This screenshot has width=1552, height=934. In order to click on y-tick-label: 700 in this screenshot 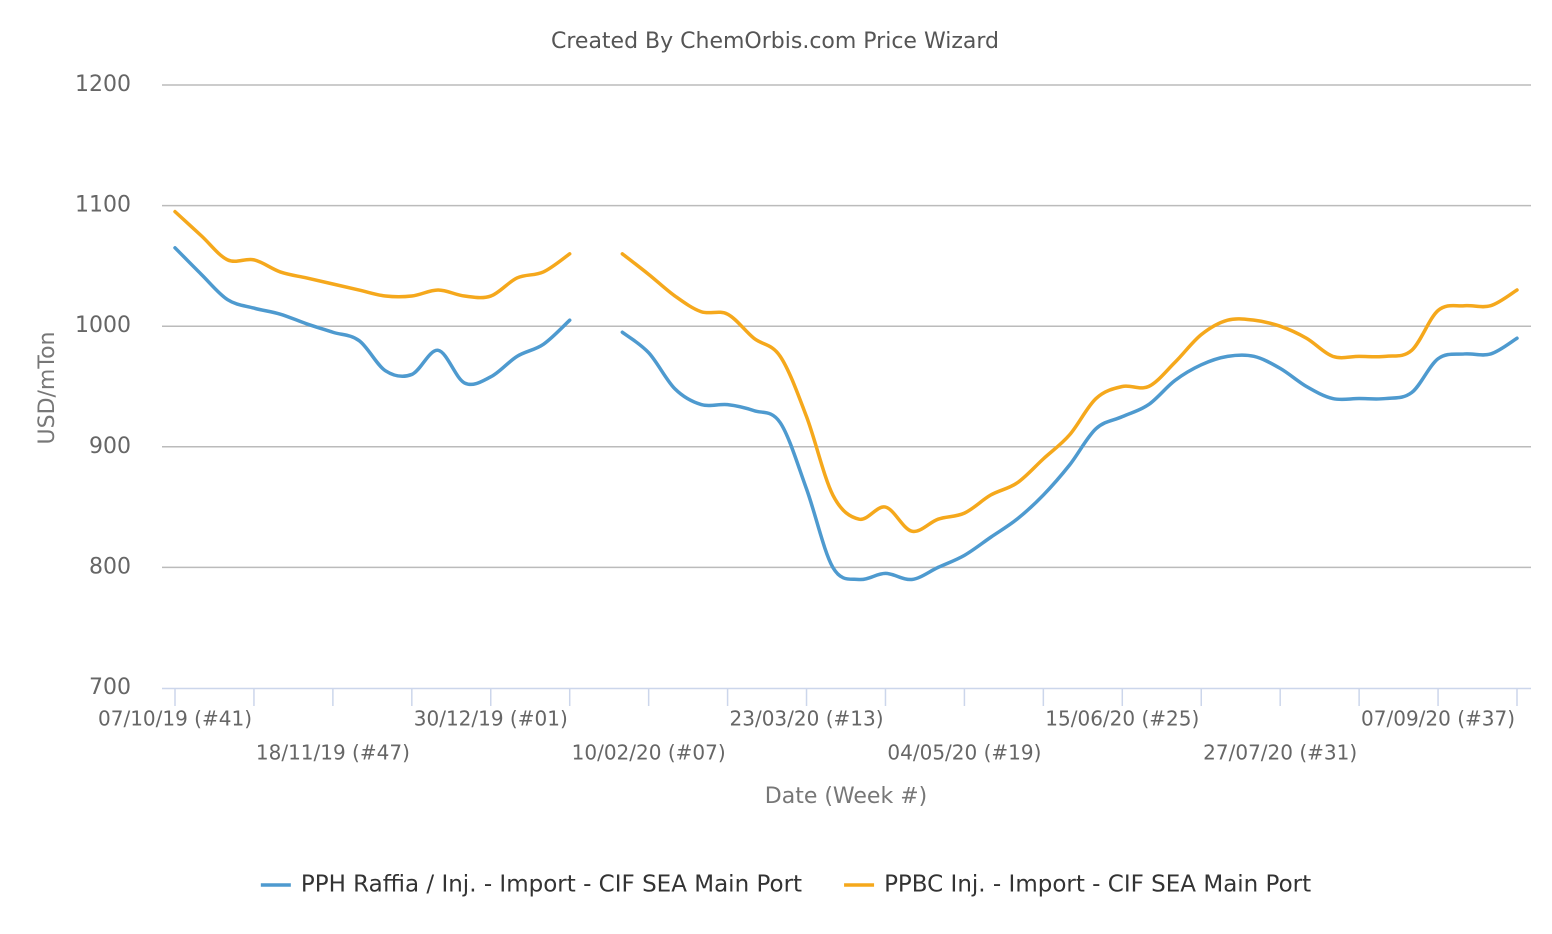, I will do `click(110, 687)`.